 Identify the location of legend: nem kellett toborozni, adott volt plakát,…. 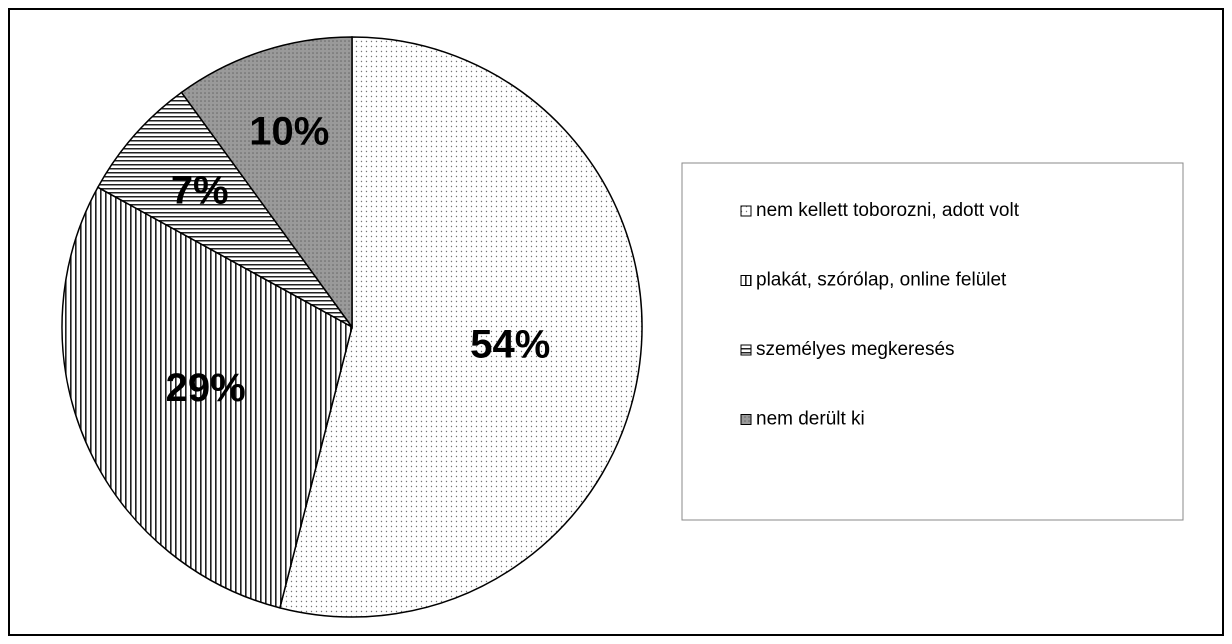
(880, 315).